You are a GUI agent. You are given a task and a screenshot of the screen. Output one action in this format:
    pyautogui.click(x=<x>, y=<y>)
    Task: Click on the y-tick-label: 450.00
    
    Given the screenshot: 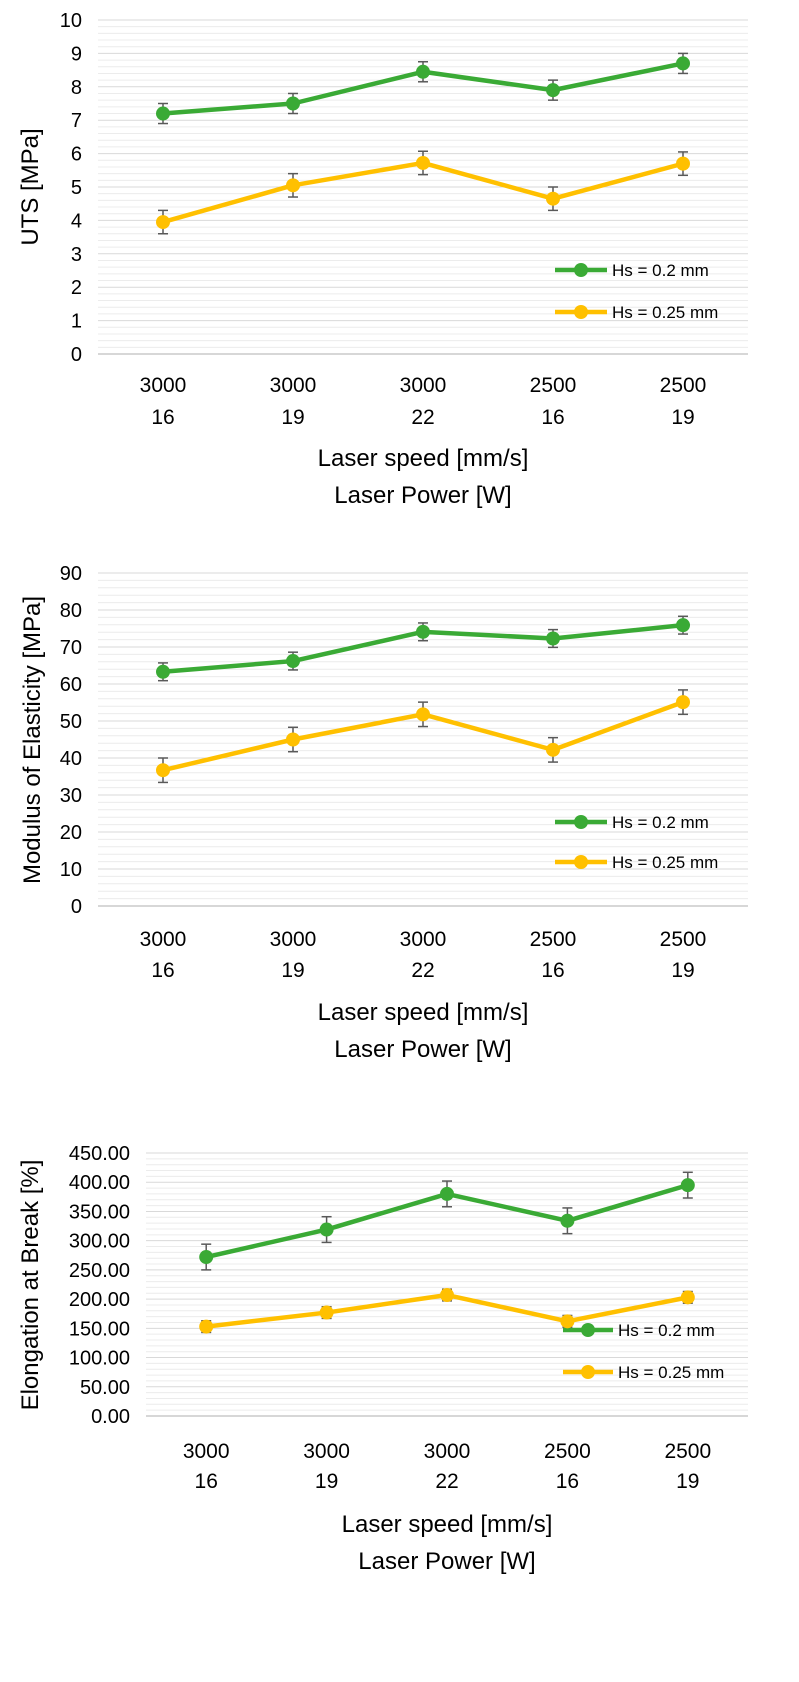 What is the action you would take?
    pyautogui.click(x=99, y=1154)
    